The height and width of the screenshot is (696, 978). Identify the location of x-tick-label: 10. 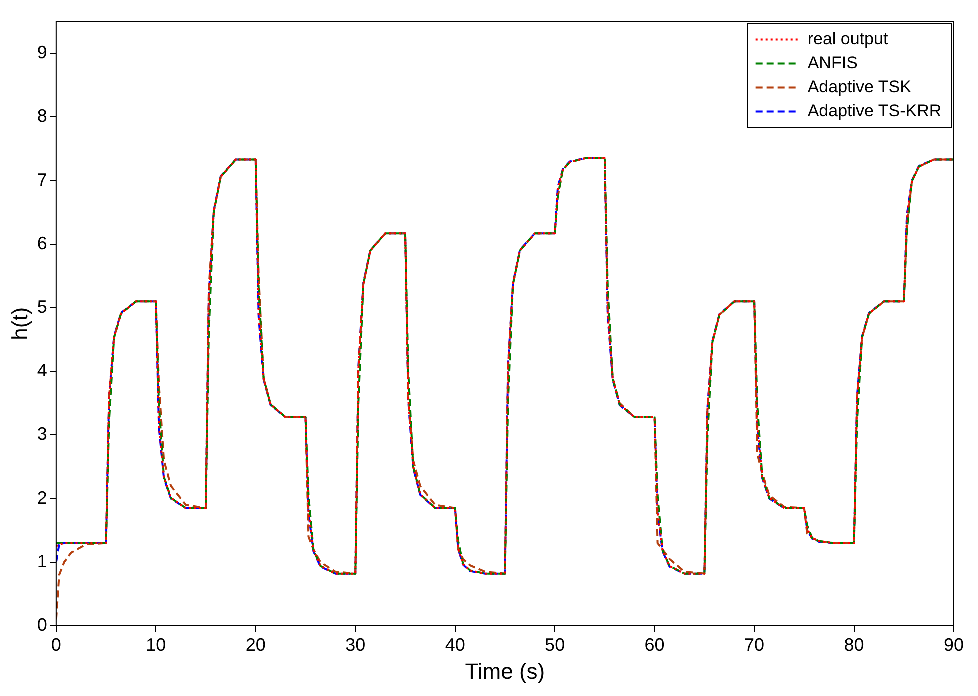
(156, 644).